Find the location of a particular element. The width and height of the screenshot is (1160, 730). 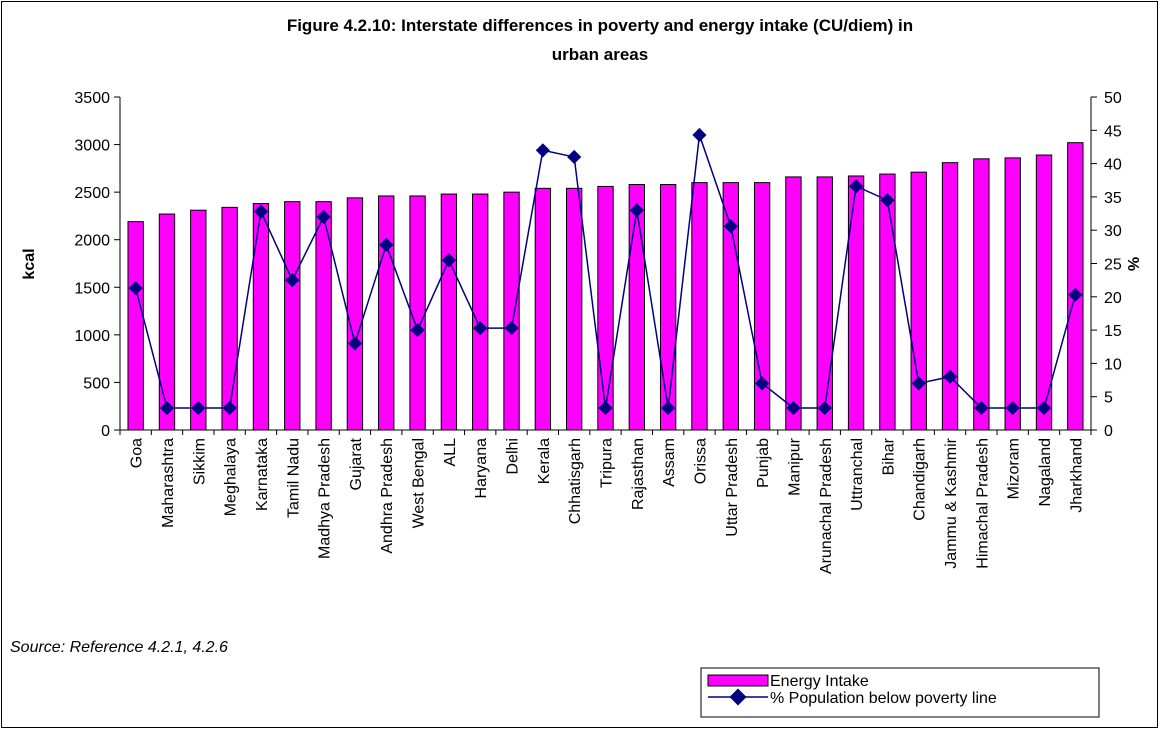

left-tick-label: 1500 is located at coordinates (92, 288).